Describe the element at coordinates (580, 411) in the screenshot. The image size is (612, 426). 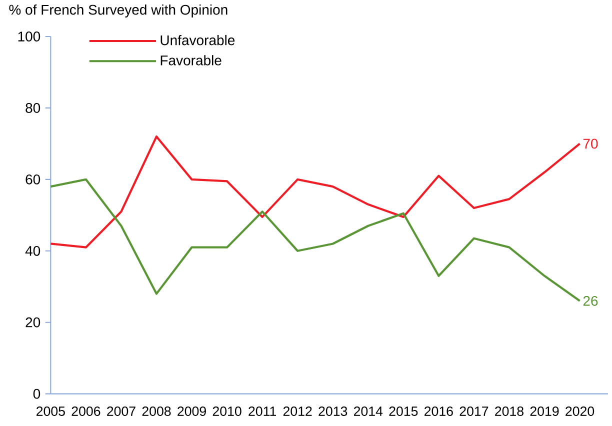
I see `x-tick-label: 2020` at that location.